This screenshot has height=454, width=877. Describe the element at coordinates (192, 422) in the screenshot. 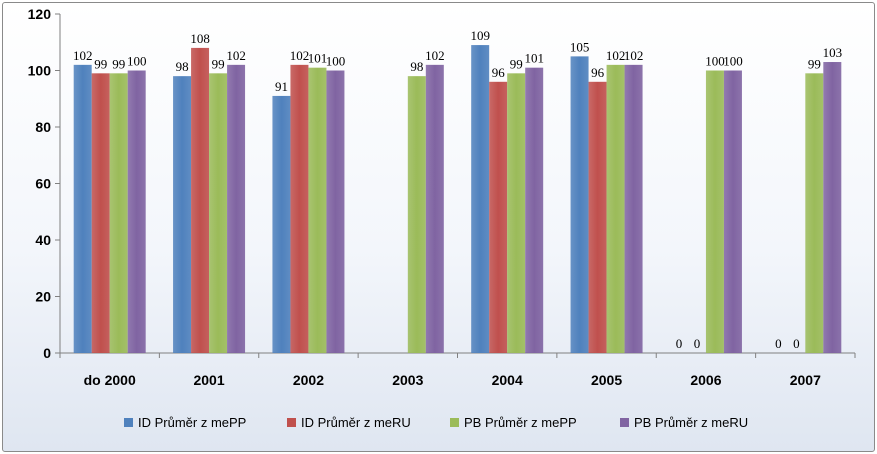

I see `legend-label: ID Průměr z mePP` at that location.